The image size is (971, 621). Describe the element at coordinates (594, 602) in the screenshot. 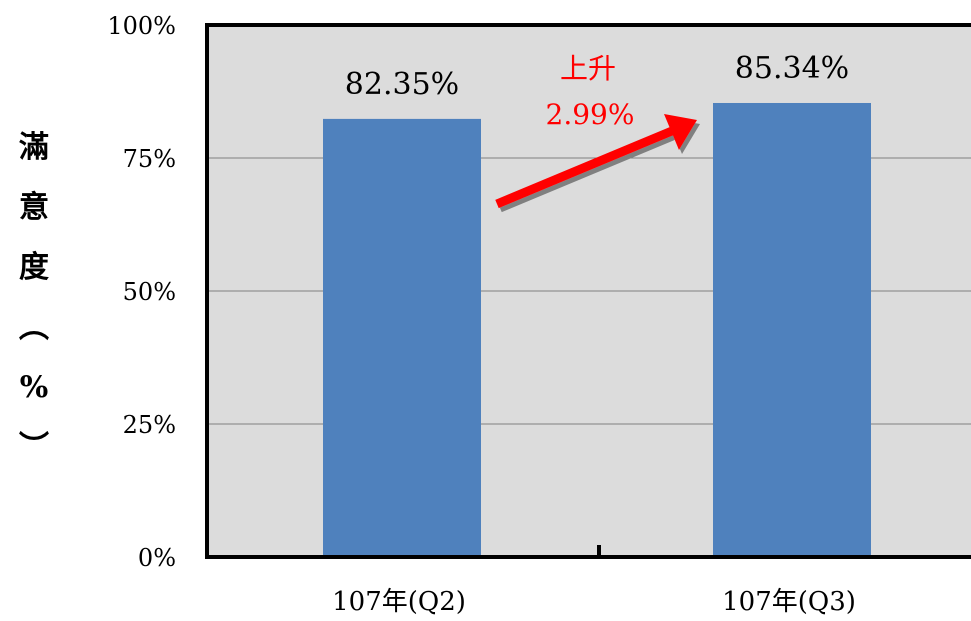

I see `x-category-labels: 107年(Q2) 107年(Q3)` at that location.